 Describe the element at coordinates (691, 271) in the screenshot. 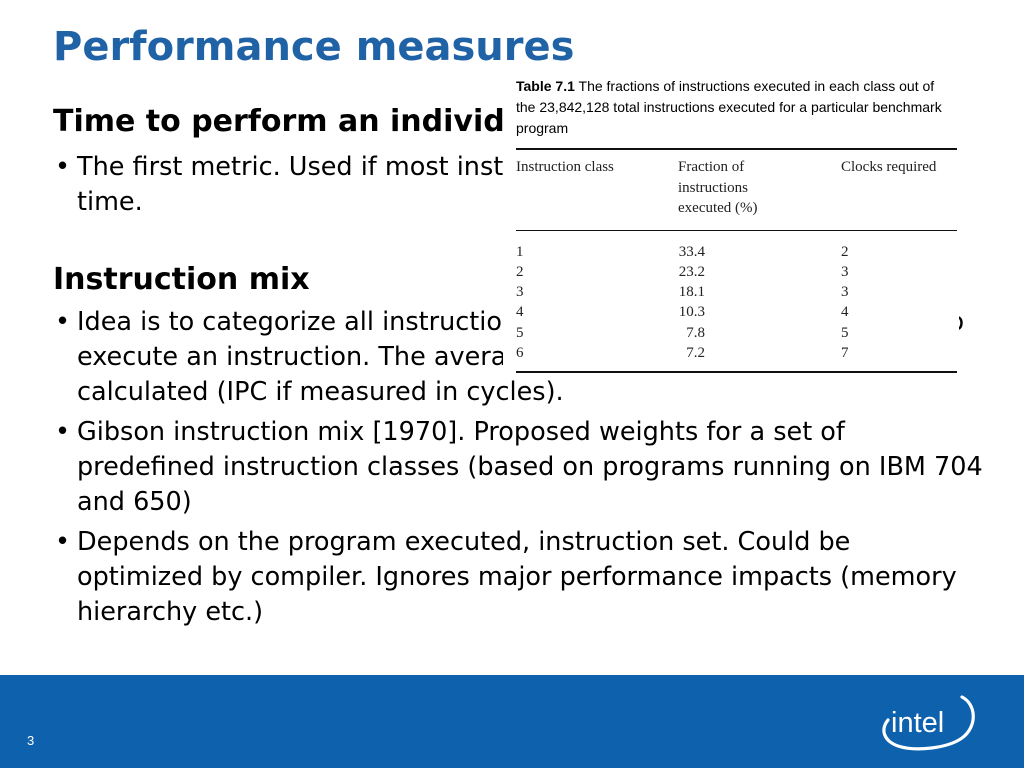

I see `fraction-value: 23.2` at that location.